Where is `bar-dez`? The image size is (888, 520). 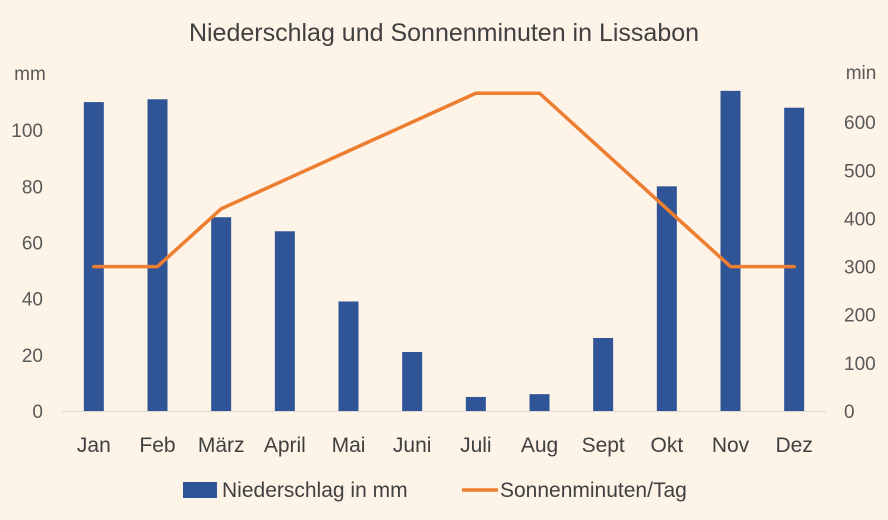 bar-dez is located at coordinates (794, 259).